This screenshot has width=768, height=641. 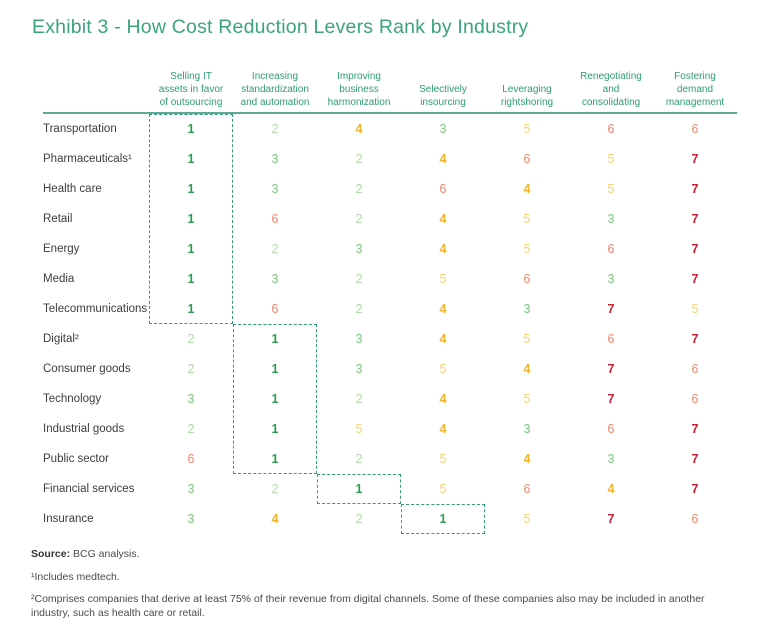 I want to click on row-label: Retail, so click(x=58, y=219).